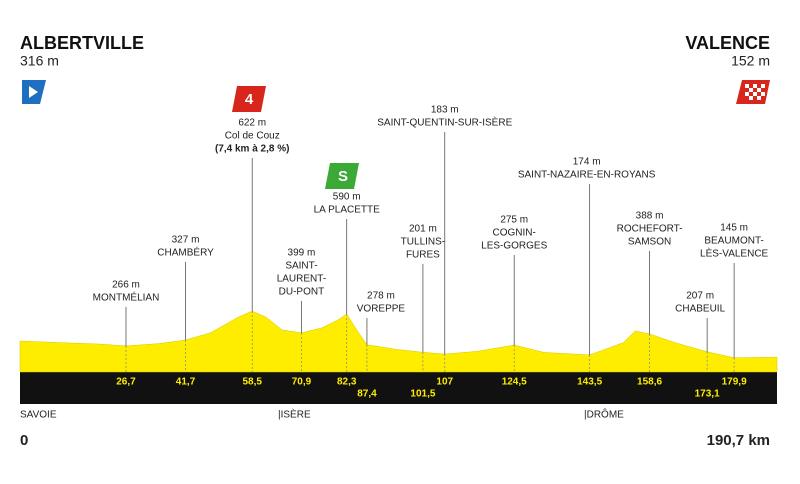 This screenshot has width=800, height=484. I want to click on waypoint-name: (7,4 km à 2,8 %), so click(252, 149).